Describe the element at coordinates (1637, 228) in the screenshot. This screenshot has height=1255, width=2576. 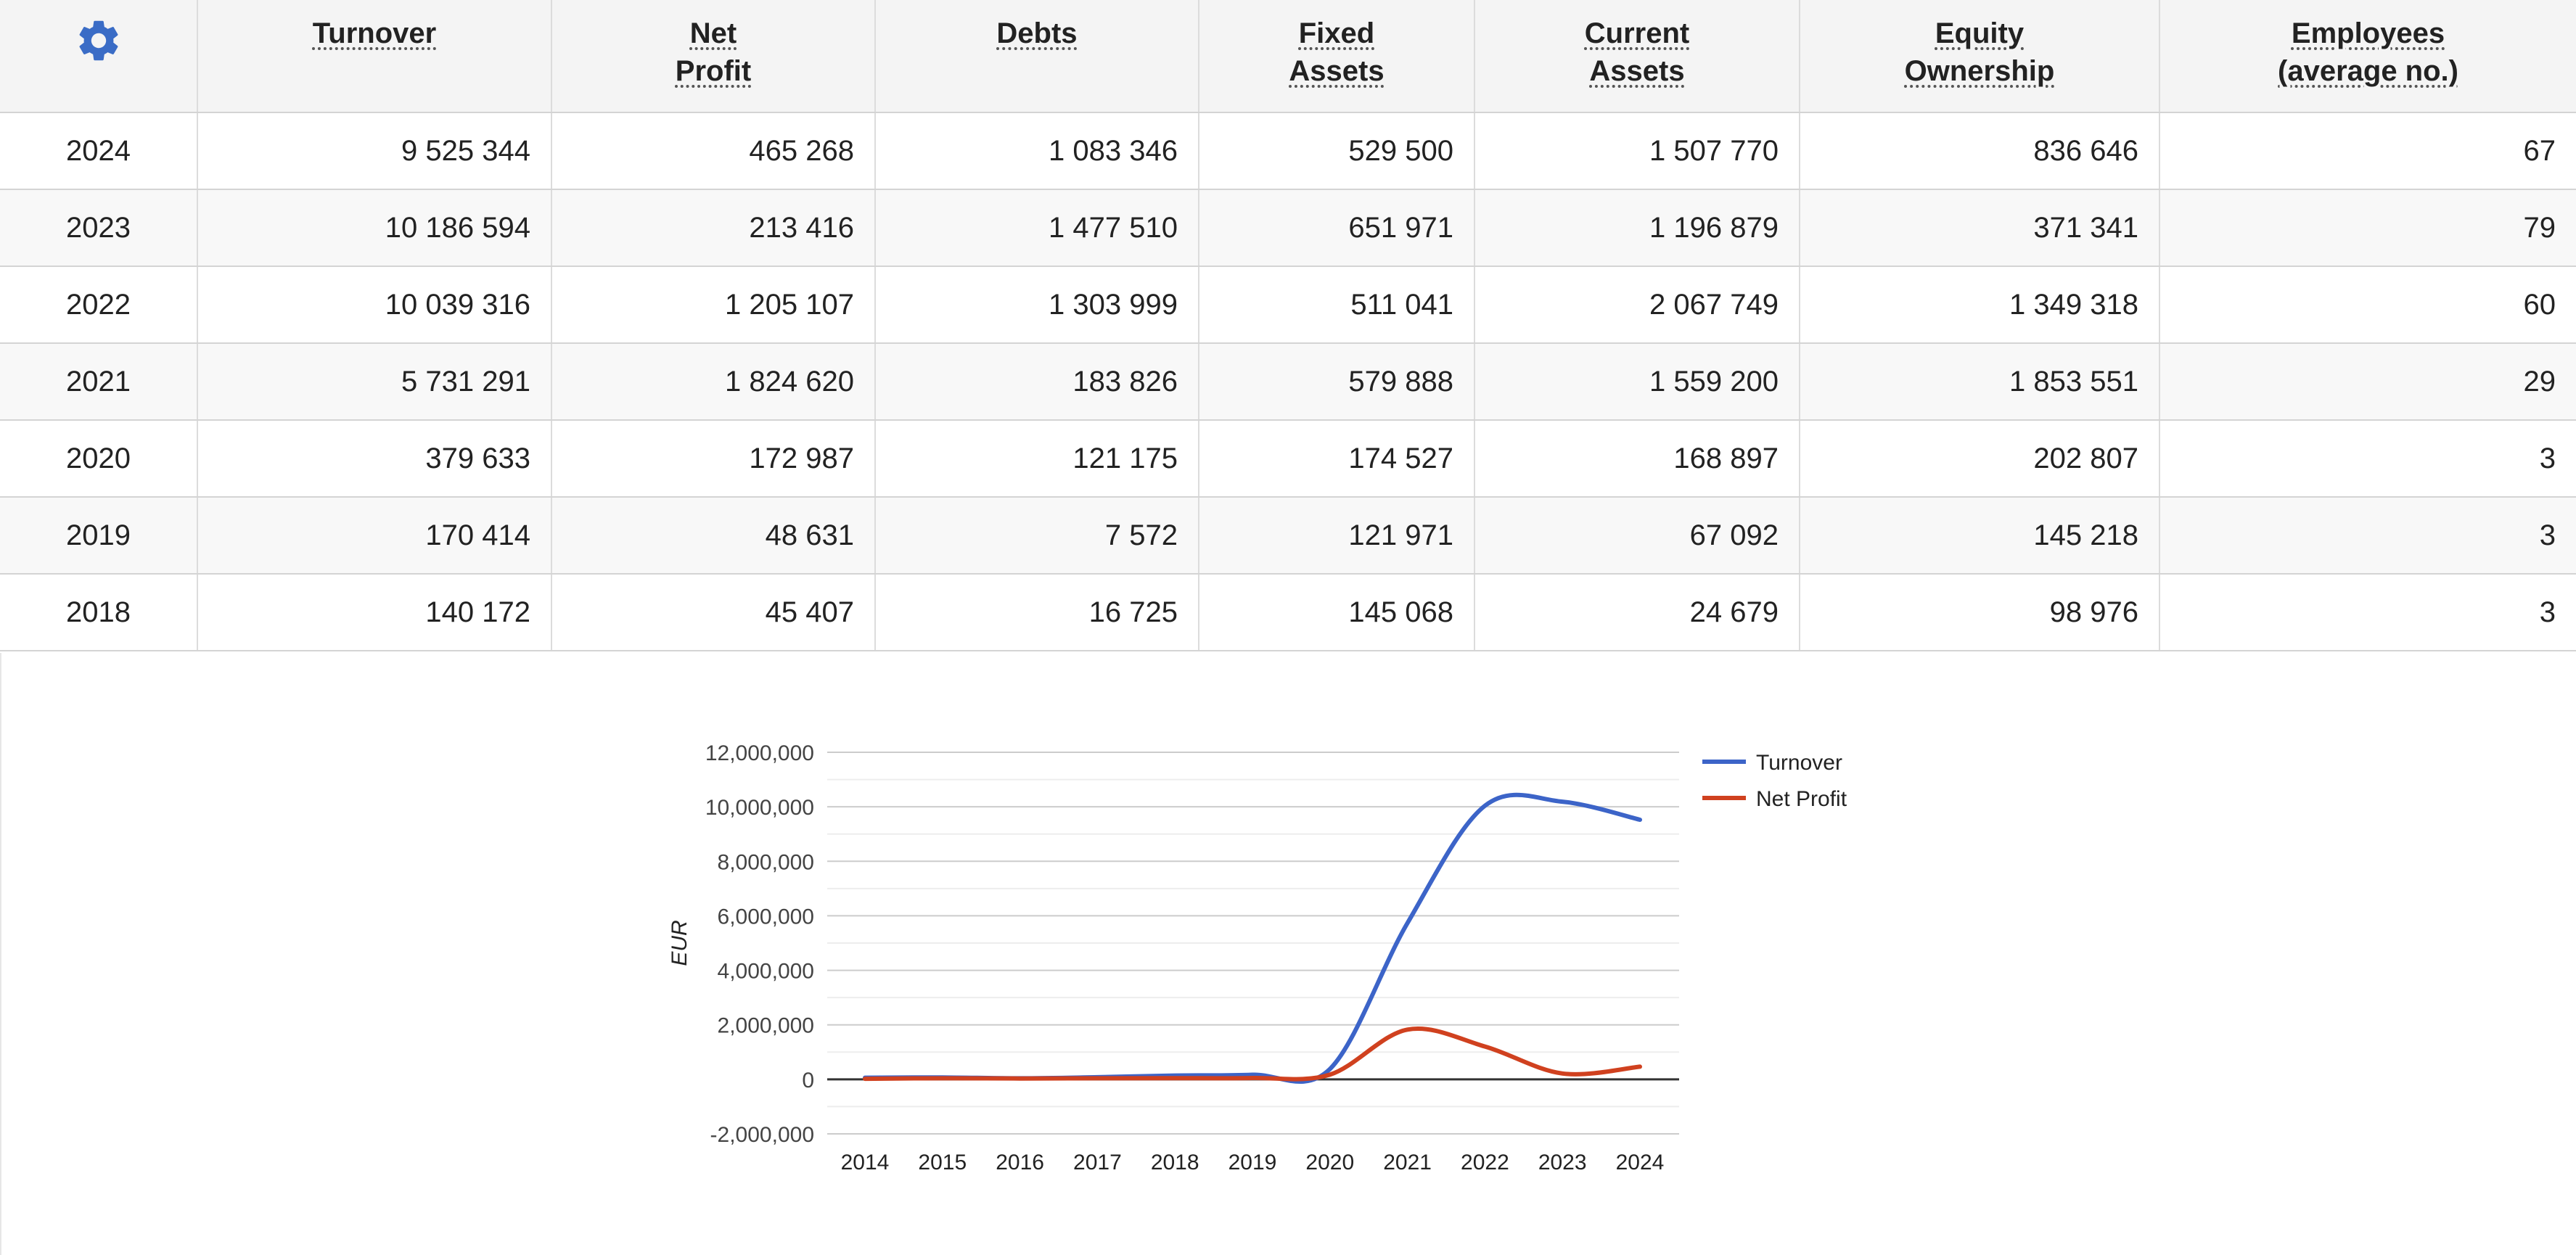
I see `value-cell-current-assets: 1 196 879` at that location.